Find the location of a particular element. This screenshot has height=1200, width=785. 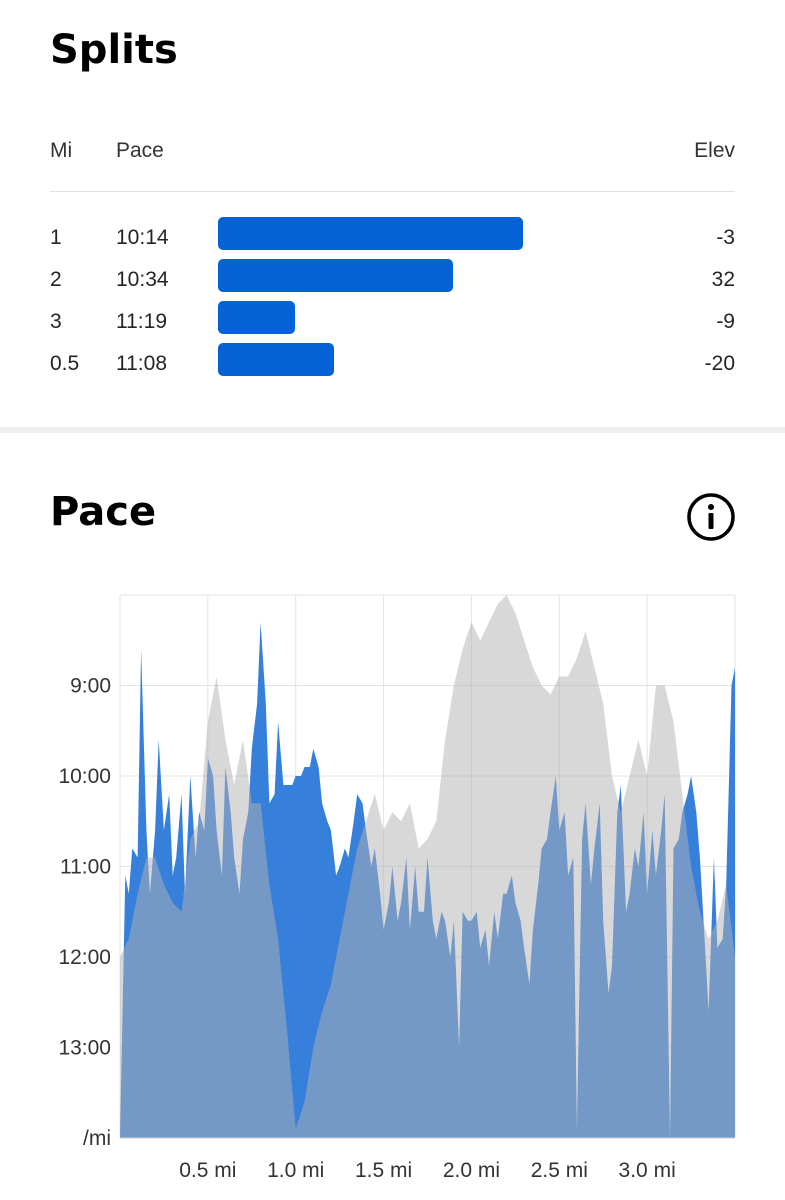

x-tick-label: 2.5 mi is located at coordinates (559, 1170).